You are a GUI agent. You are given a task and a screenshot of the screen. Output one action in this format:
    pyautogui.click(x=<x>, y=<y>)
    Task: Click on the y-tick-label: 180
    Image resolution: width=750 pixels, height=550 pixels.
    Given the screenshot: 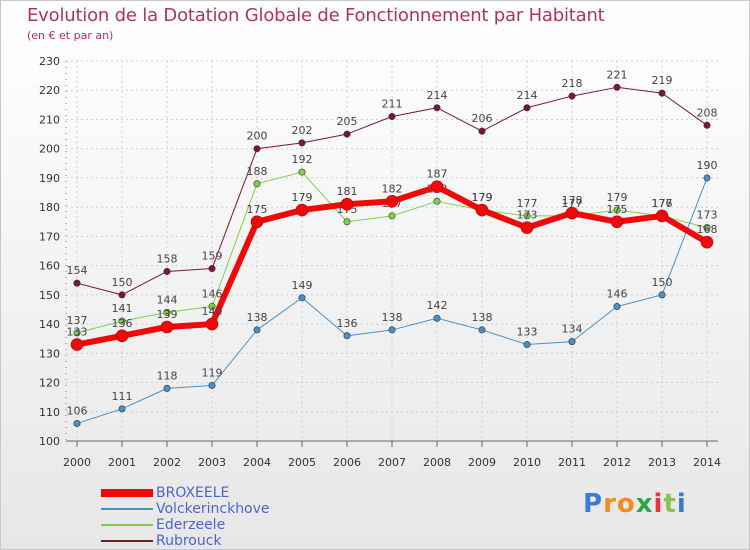 What is the action you would take?
    pyautogui.click(x=49, y=207)
    